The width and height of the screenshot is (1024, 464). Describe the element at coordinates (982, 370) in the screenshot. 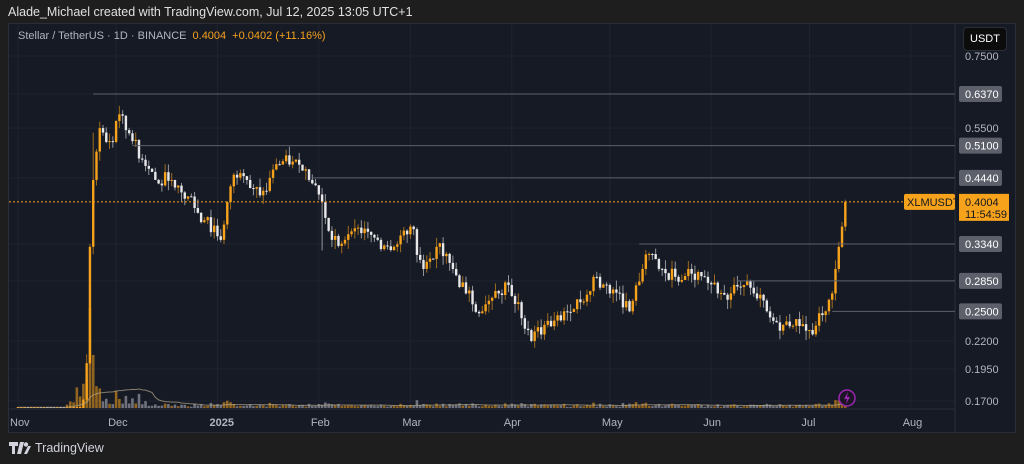

I see `price-tick-label: 0.1950` at that location.